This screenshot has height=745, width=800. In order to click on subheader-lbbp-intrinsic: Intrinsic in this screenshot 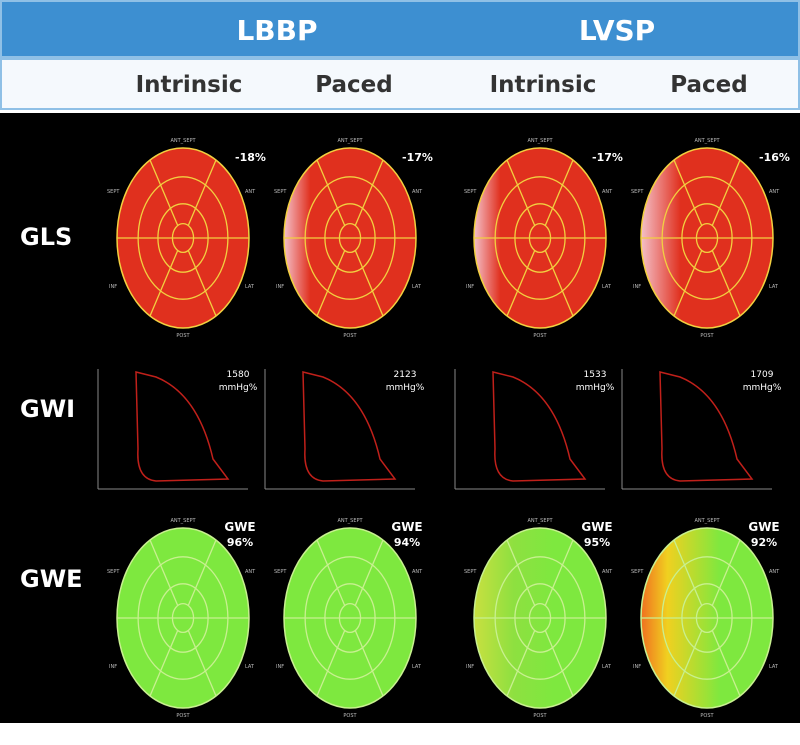, I will do `click(189, 85)`.